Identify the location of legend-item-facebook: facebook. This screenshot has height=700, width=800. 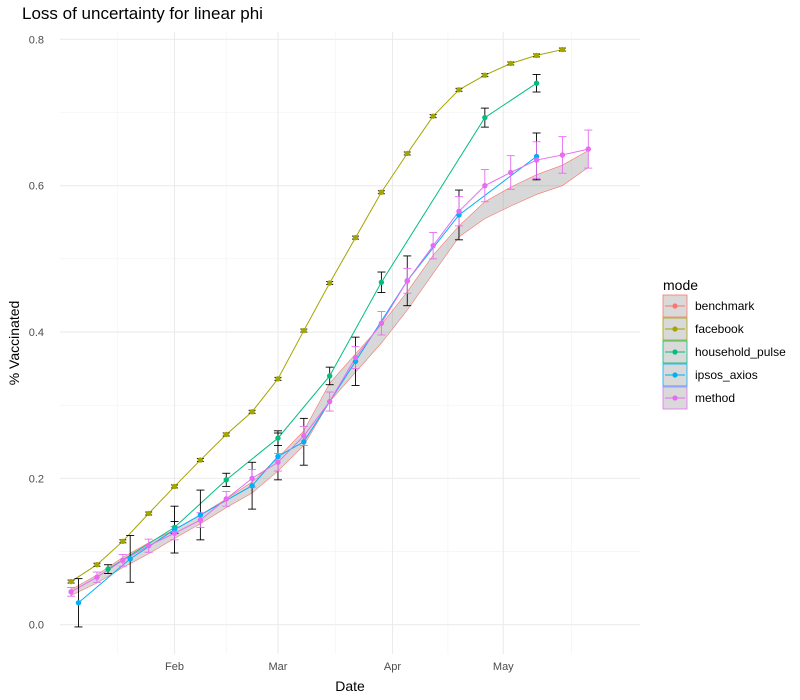
(703, 329).